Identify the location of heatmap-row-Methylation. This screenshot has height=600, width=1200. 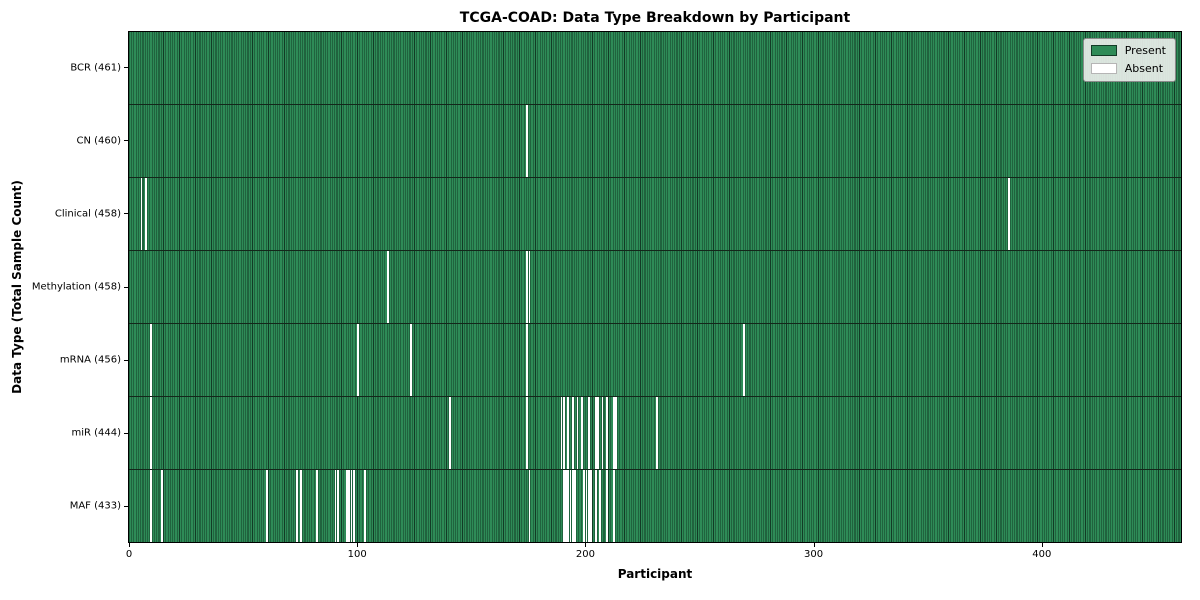
(655, 287).